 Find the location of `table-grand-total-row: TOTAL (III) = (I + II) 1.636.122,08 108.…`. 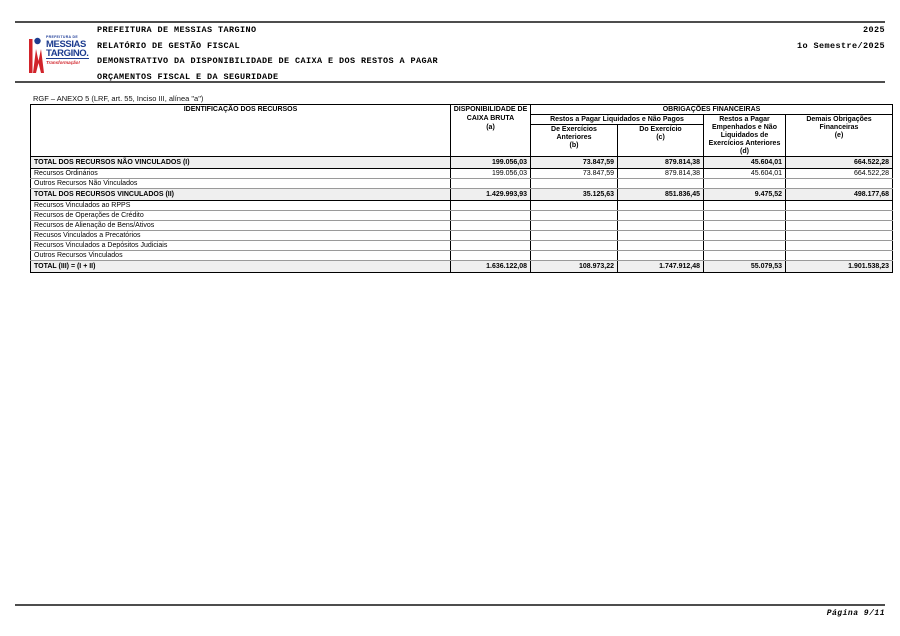

table-grand-total-row: TOTAL (III) = (I + II) 1.636.122,08 108.… is located at coordinates (461, 266).